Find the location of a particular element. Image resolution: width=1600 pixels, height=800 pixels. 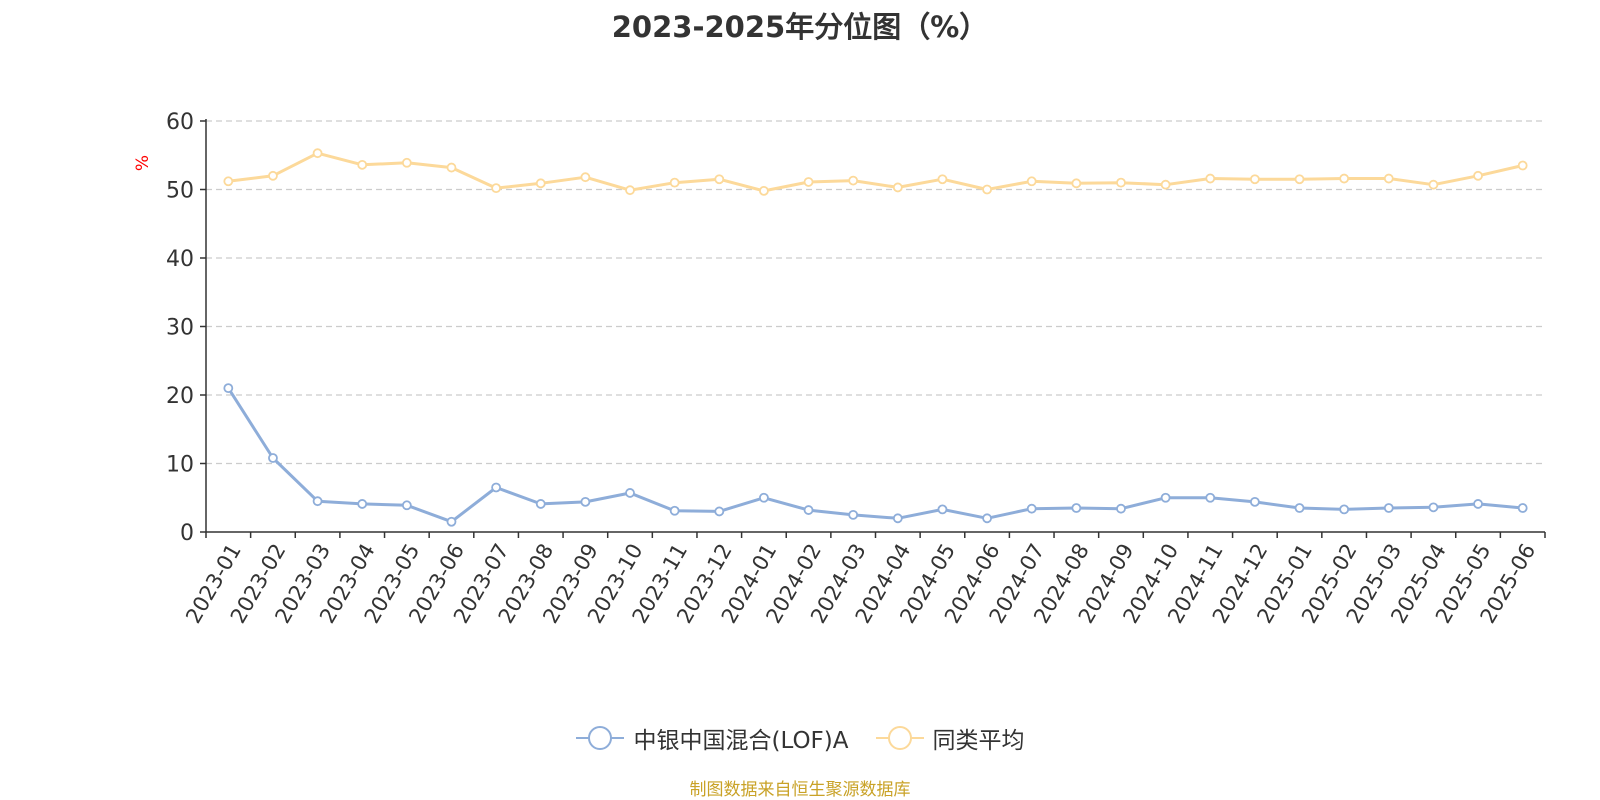

legend-item-average: 同类平均 is located at coordinates (950, 738).